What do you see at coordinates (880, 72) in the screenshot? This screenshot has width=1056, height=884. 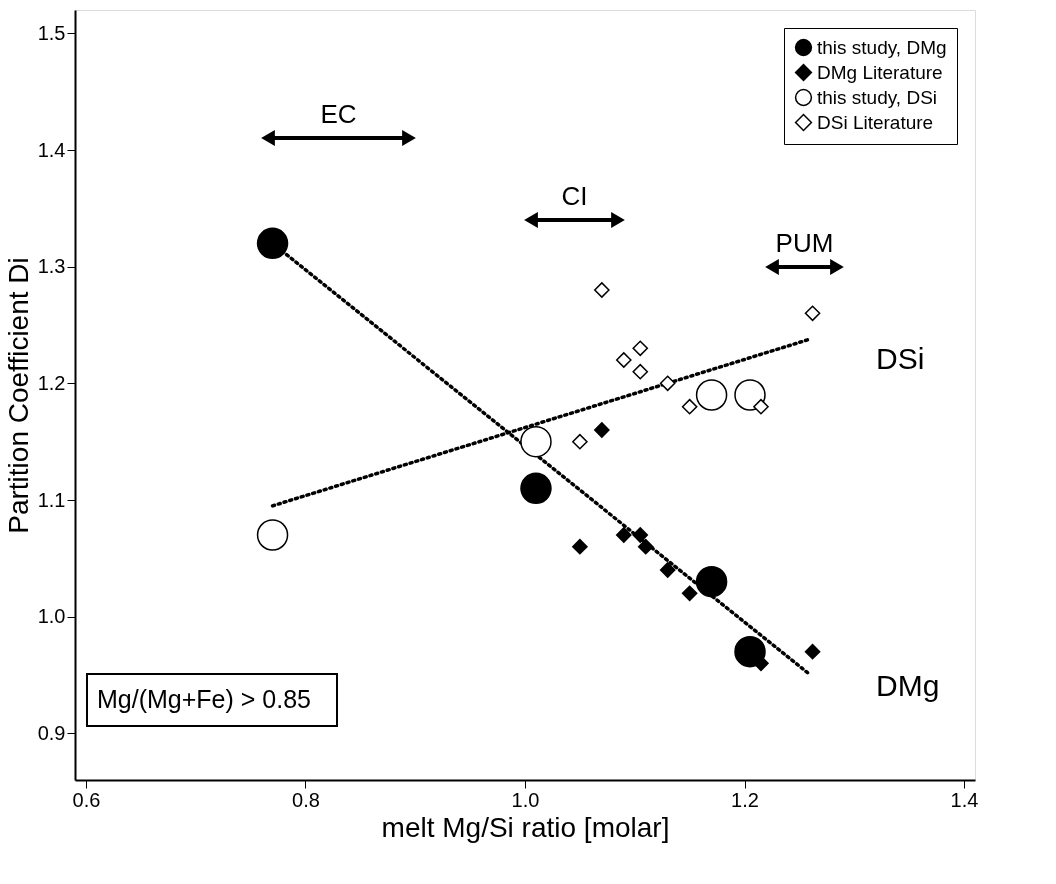 I see `legend-label: DMg Literature` at bounding box center [880, 72].